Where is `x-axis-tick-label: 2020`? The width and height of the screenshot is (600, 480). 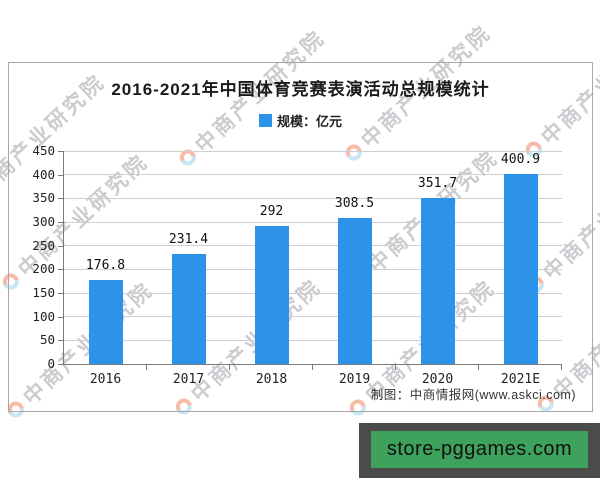 x-axis-tick-label: 2020 is located at coordinates (437, 379).